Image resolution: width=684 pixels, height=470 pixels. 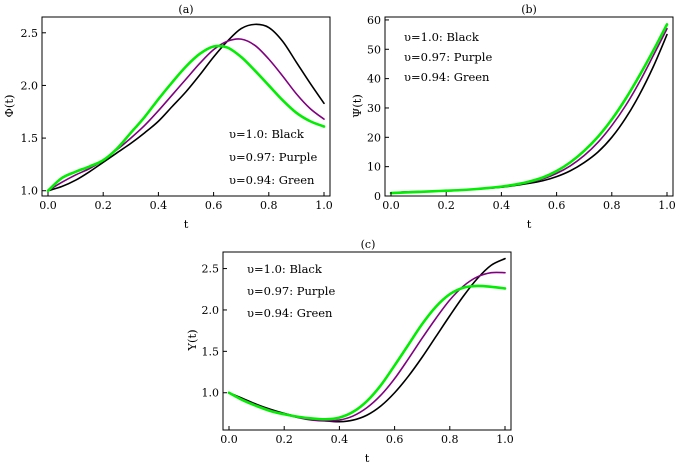 I want to click on panel-b-x-tick-label: 0.8, so click(x=612, y=205).